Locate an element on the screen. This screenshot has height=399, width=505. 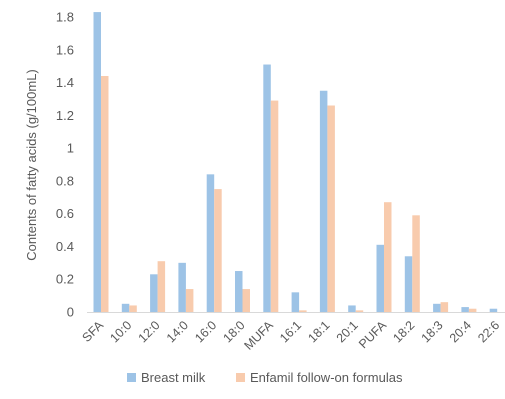
y-tick-label: 0.2 is located at coordinates (65, 279).